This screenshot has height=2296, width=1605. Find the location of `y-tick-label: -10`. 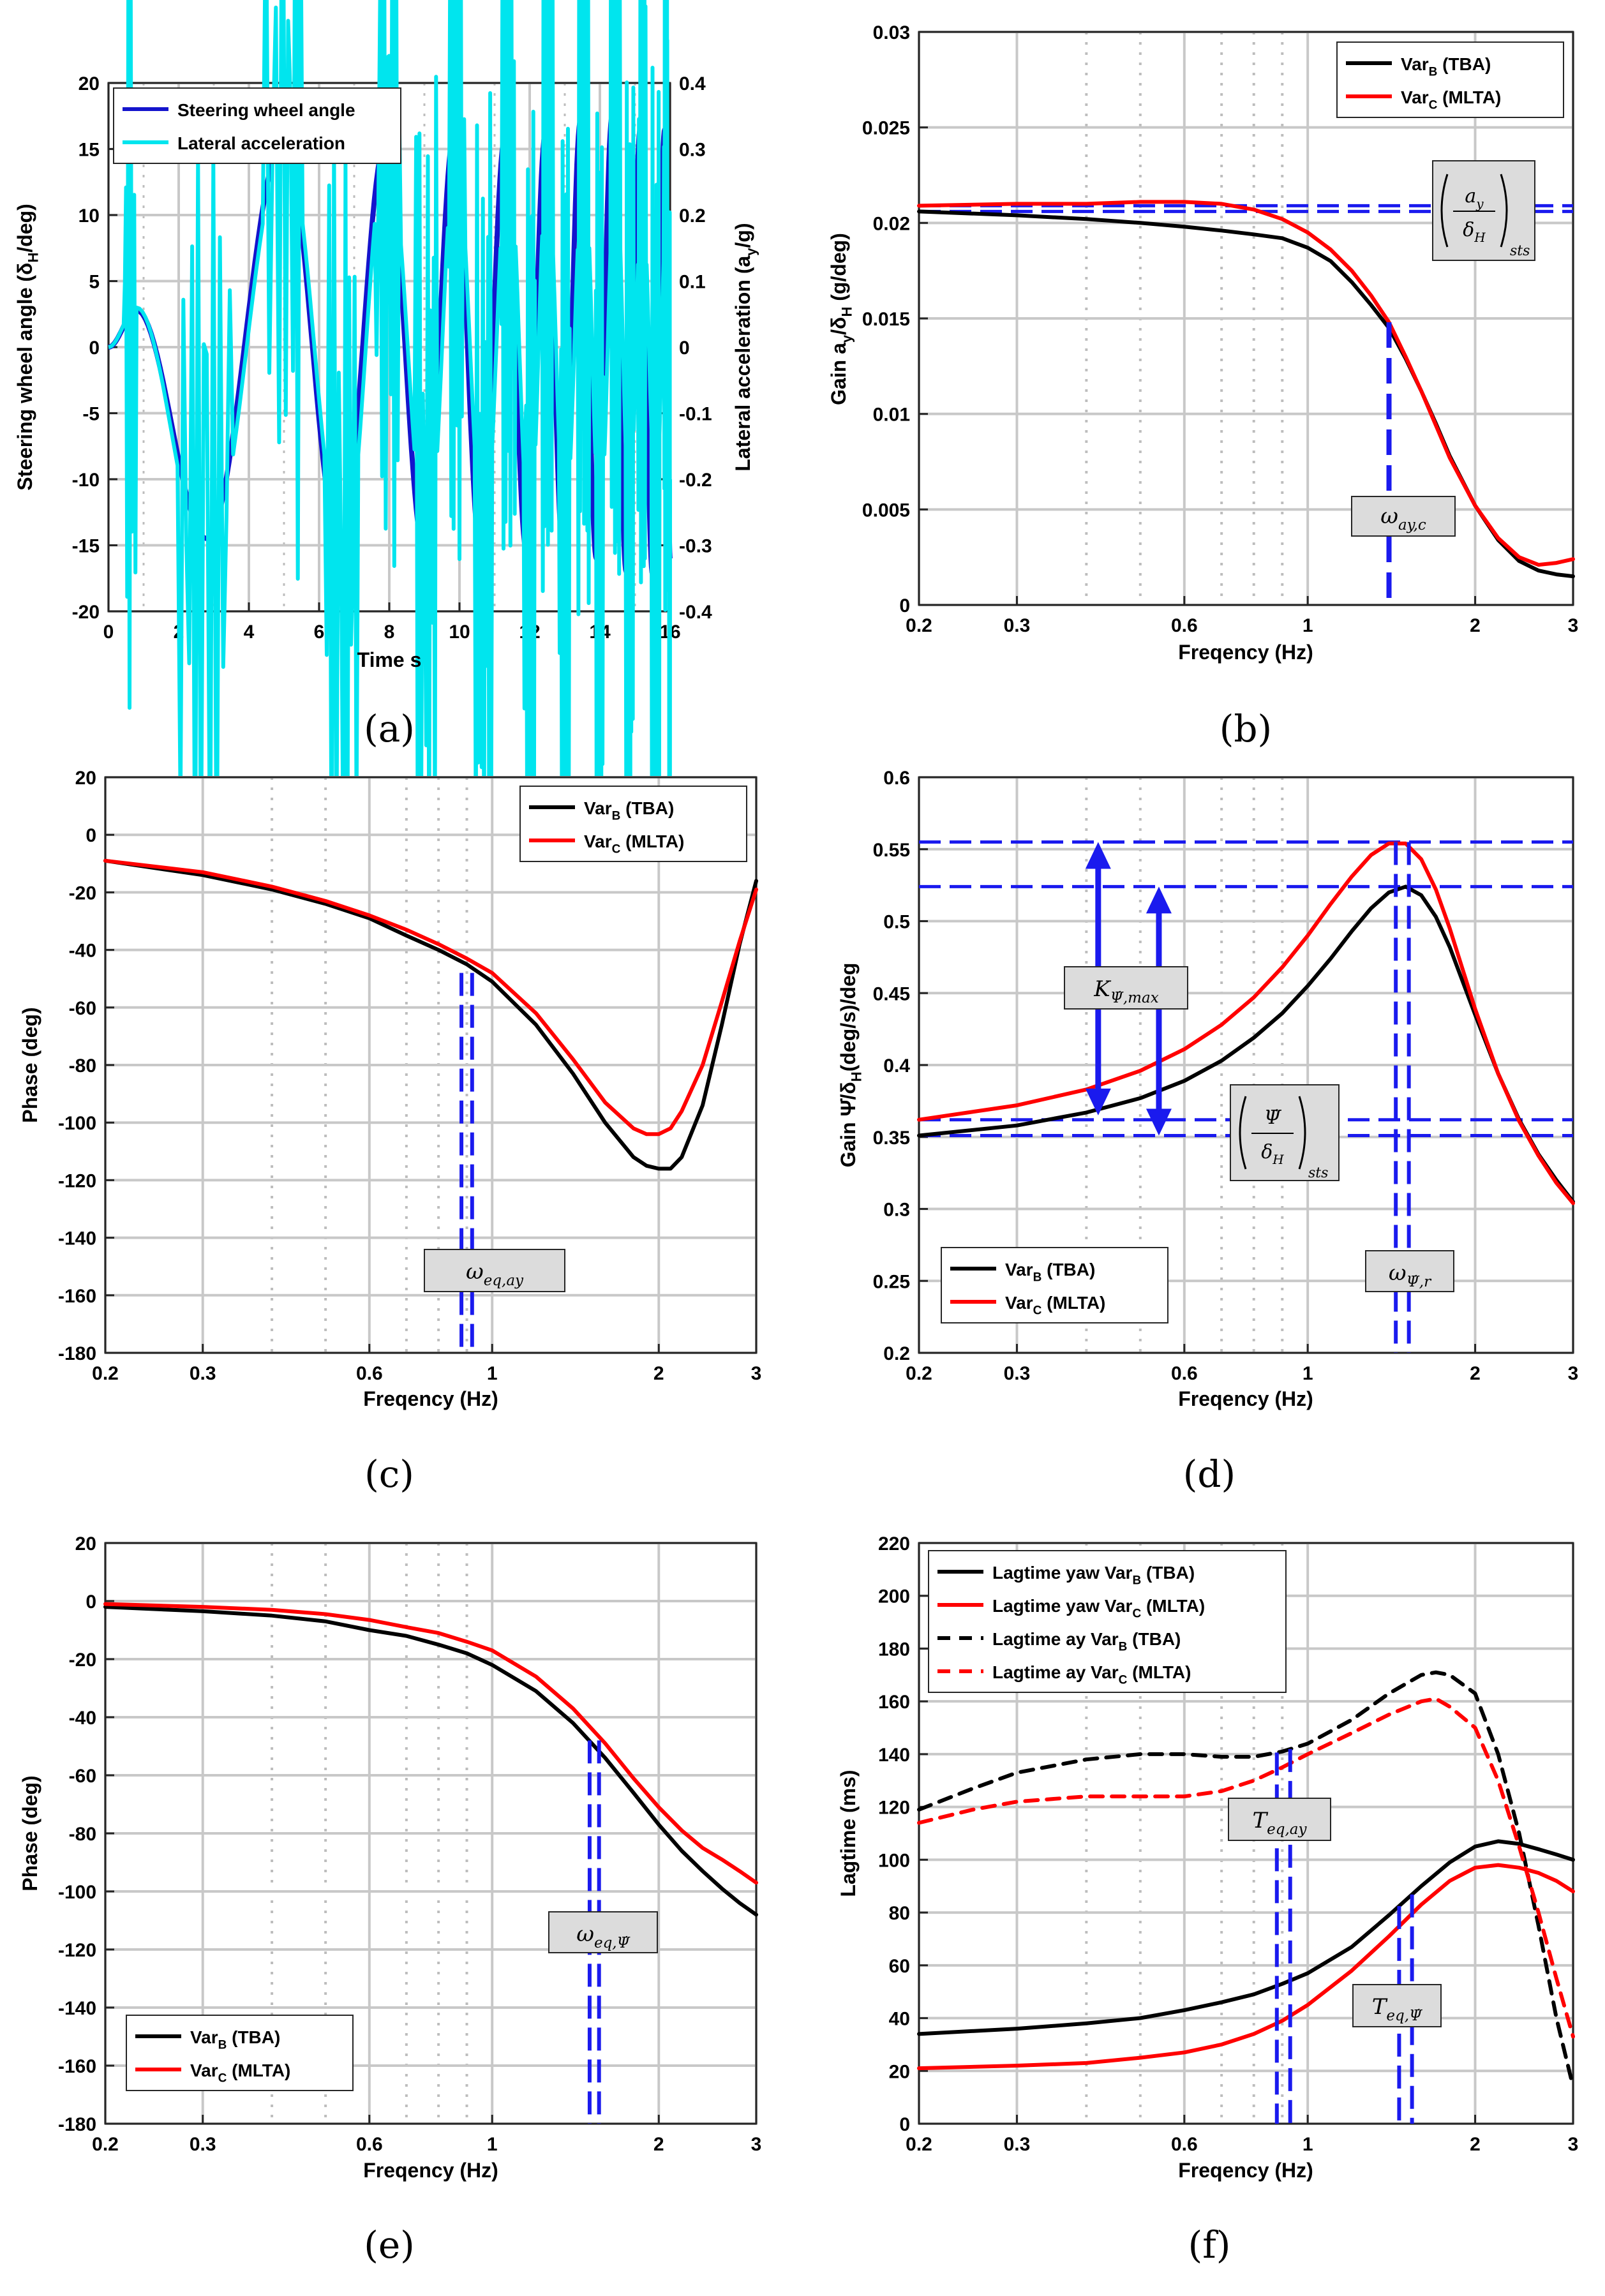

y-tick-label: -10 is located at coordinates (86, 480).